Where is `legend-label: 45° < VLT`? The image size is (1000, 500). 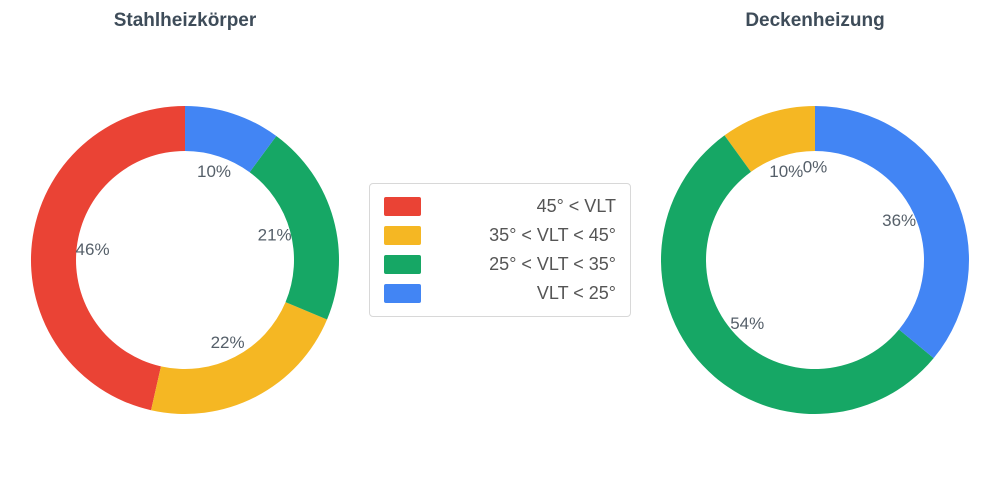 legend-label: 45° < VLT is located at coordinates (576, 206).